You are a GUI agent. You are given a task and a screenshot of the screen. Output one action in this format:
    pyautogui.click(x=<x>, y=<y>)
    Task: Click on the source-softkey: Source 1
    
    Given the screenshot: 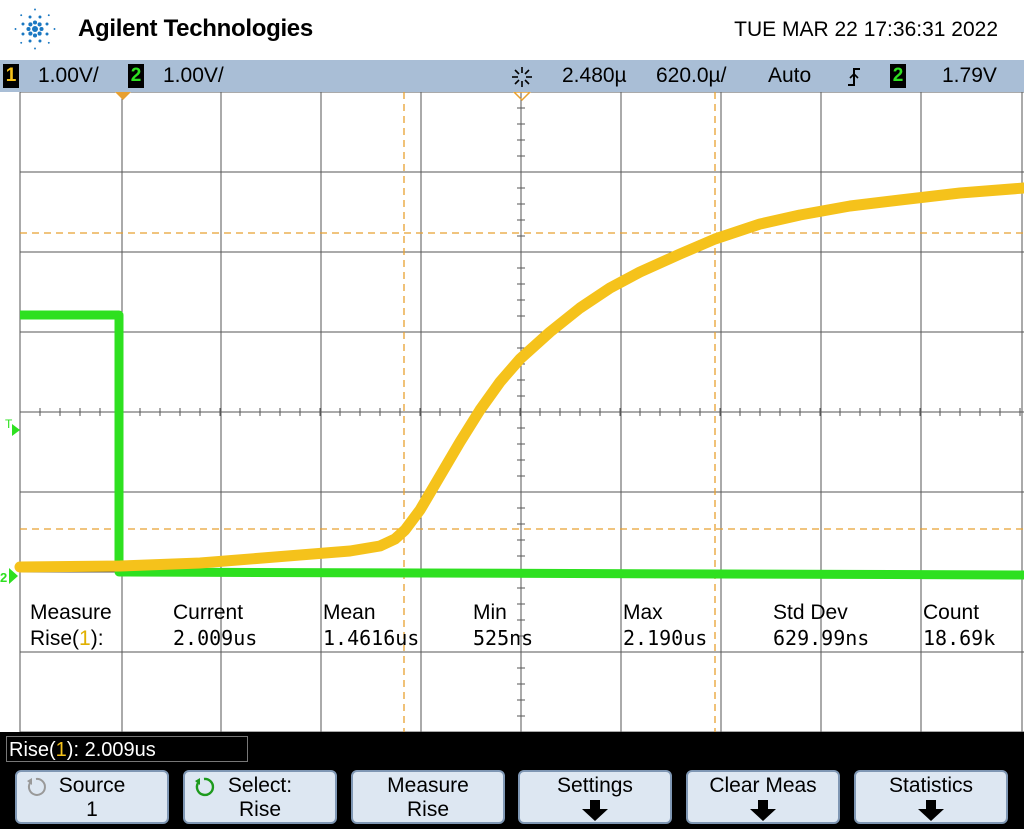 What is the action you would take?
    pyautogui.click(x=92, y=797)
    